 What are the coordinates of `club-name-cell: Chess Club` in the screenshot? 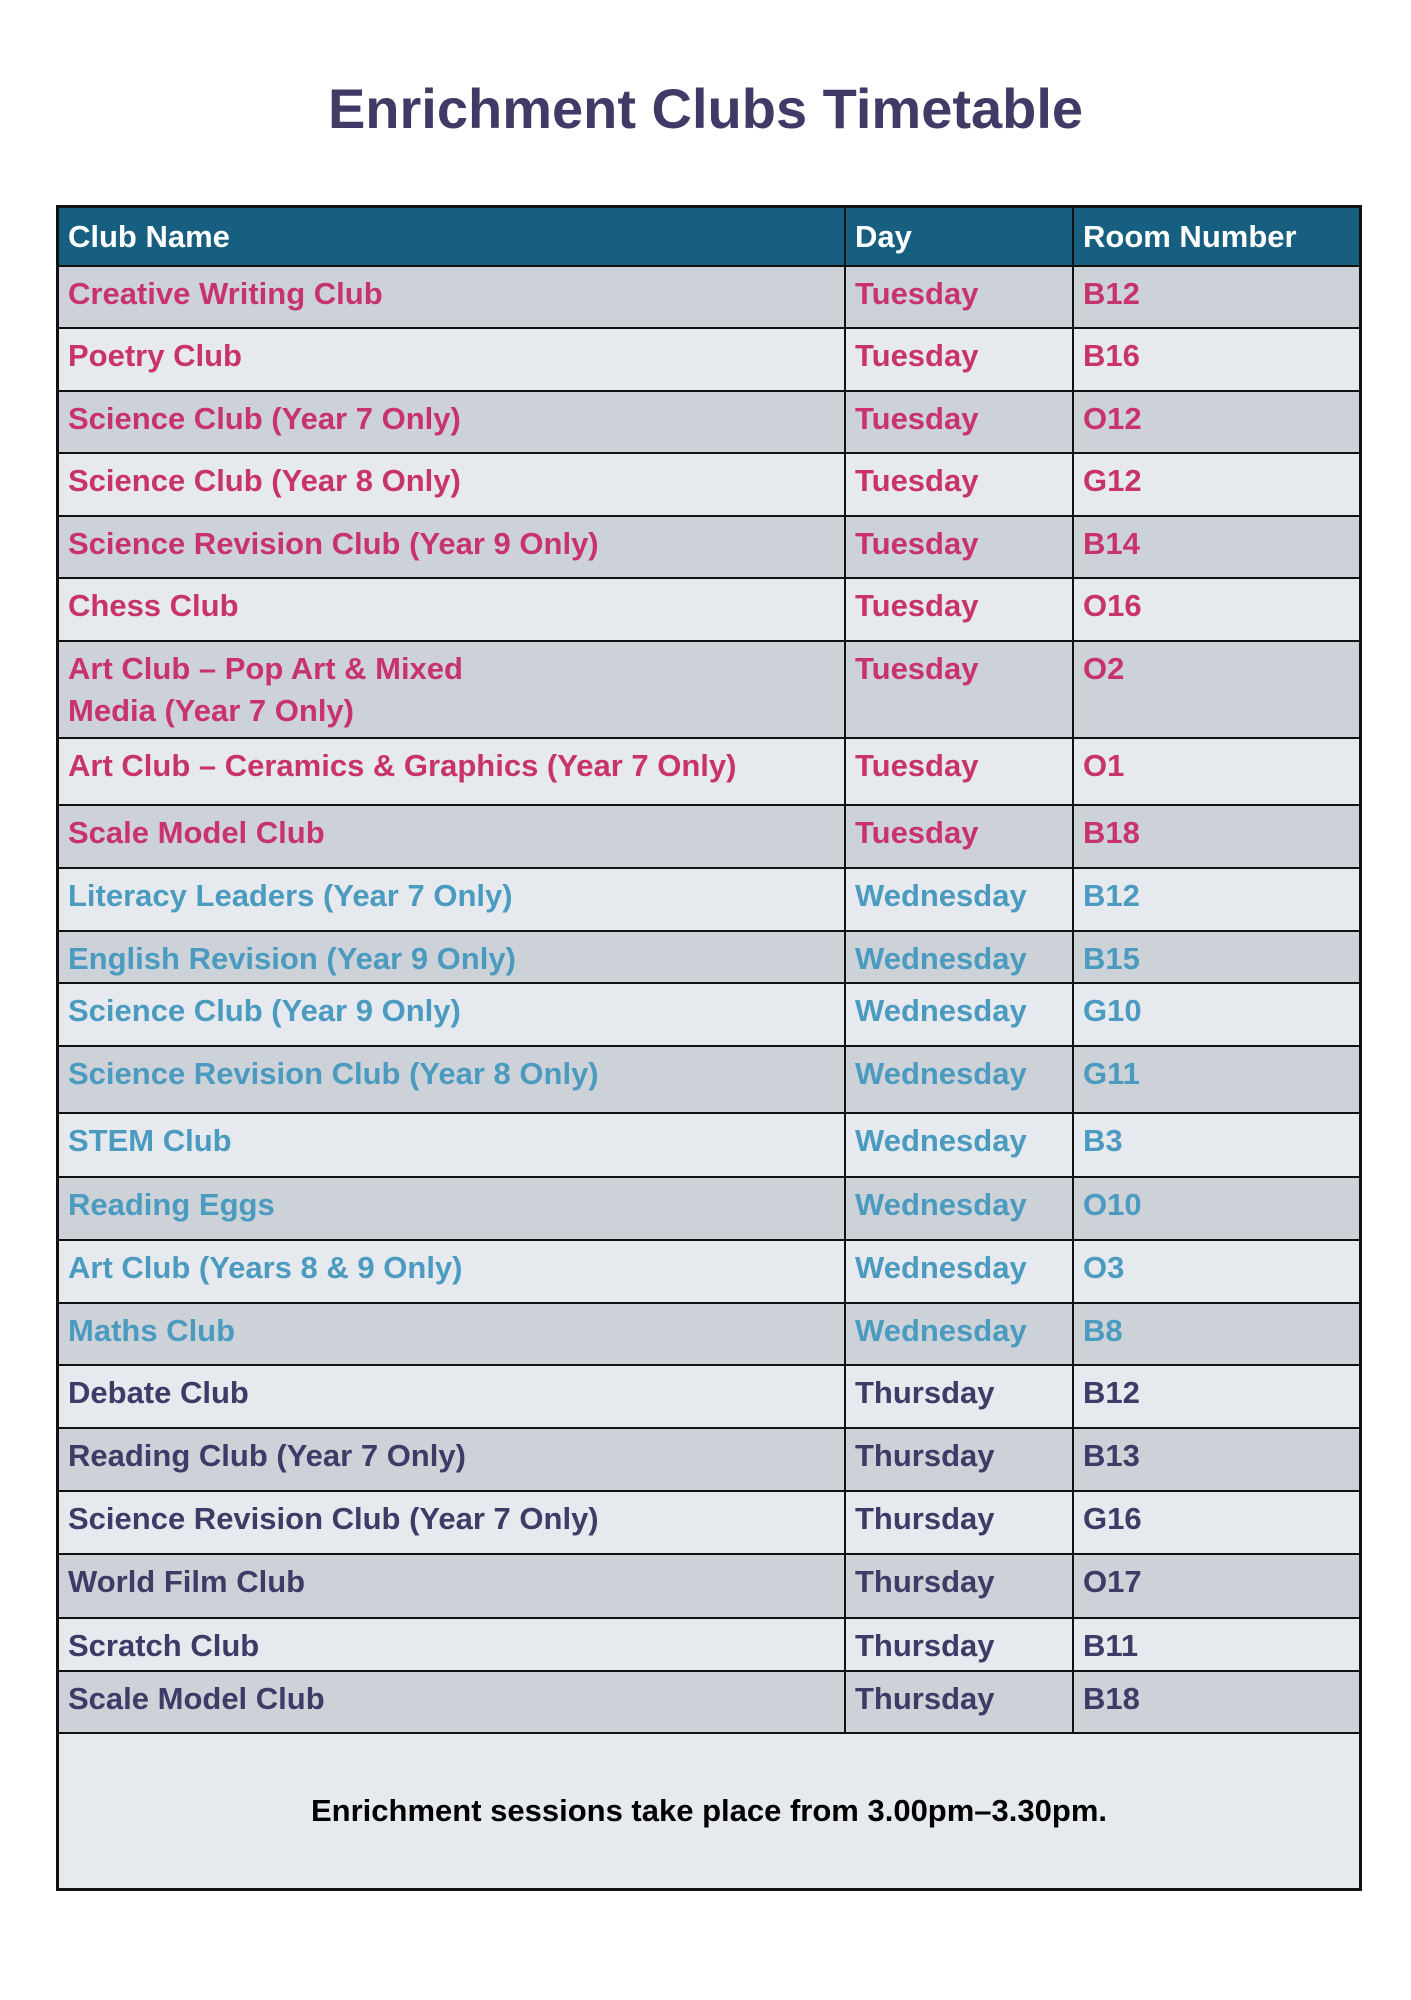 It's located at (452, 609).